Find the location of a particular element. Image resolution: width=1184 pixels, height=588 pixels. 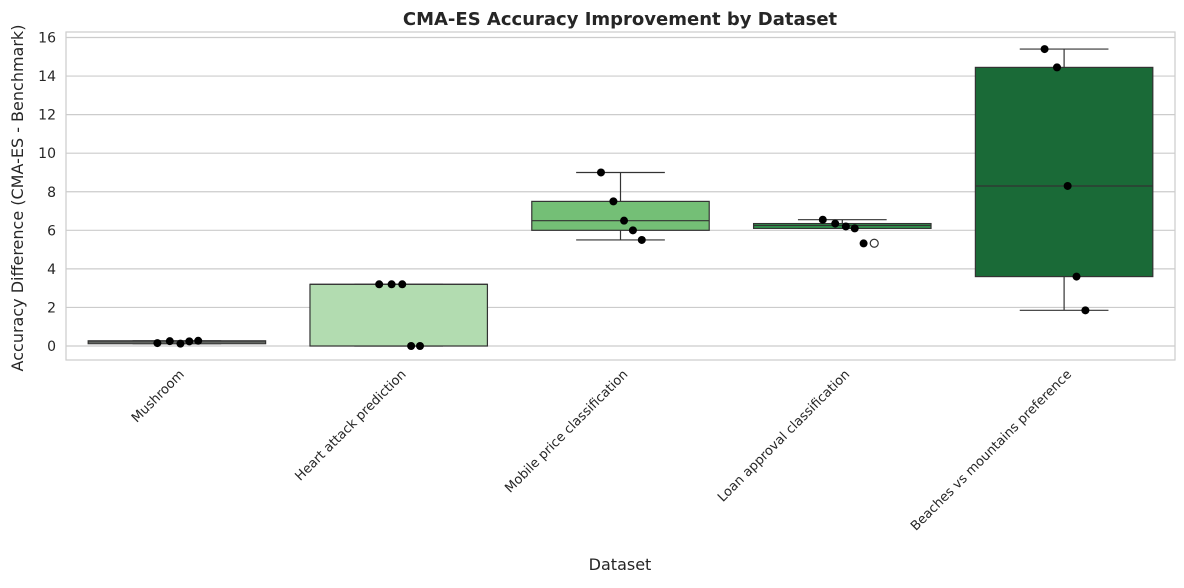

y-tick-label: 6 is located at coordinates (51, 231).